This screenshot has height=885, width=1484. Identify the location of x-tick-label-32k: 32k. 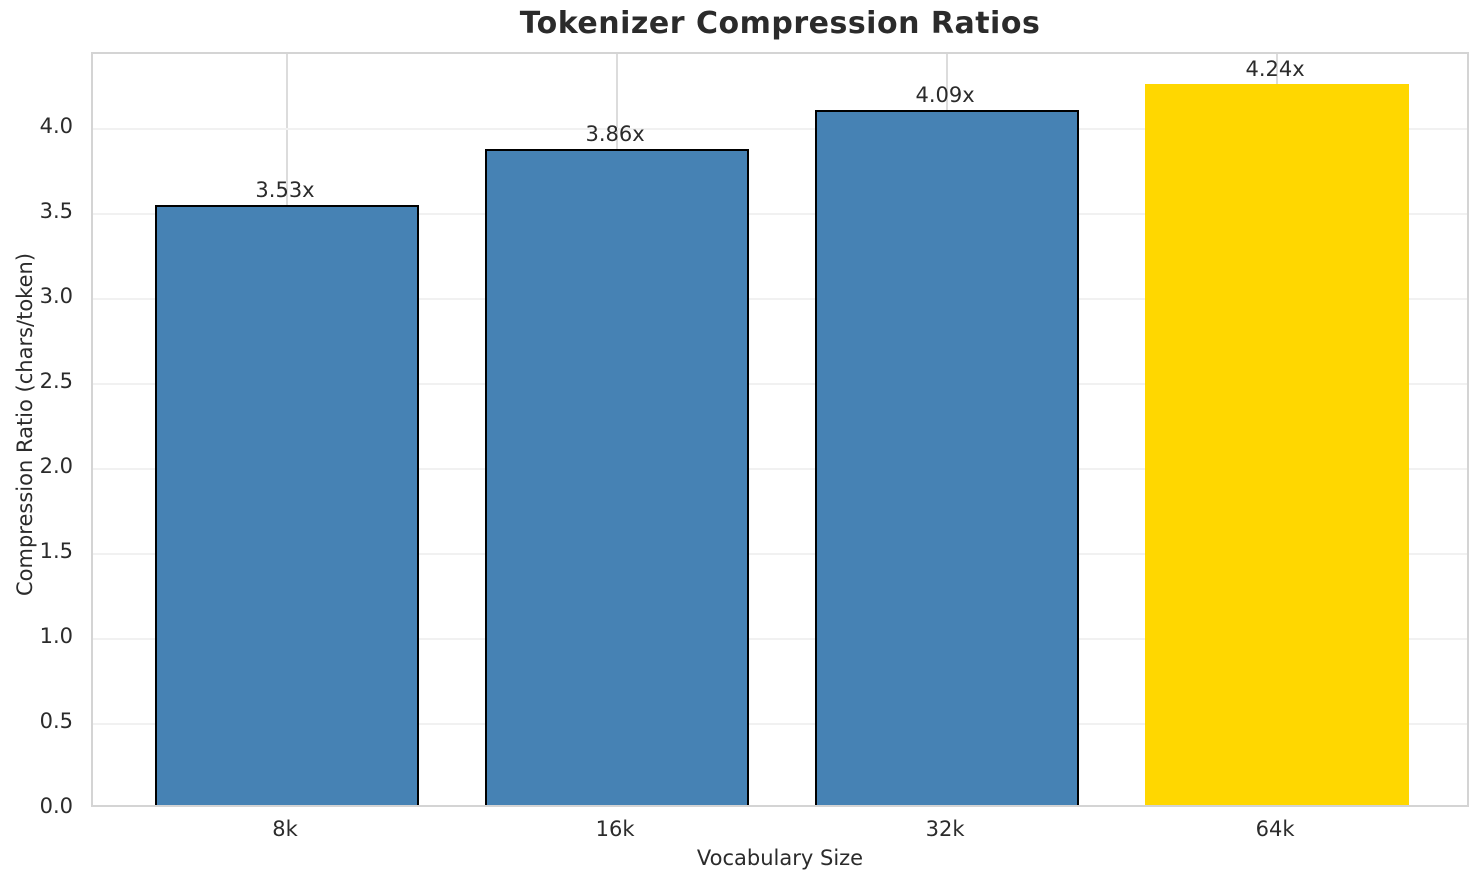
(945, 829).